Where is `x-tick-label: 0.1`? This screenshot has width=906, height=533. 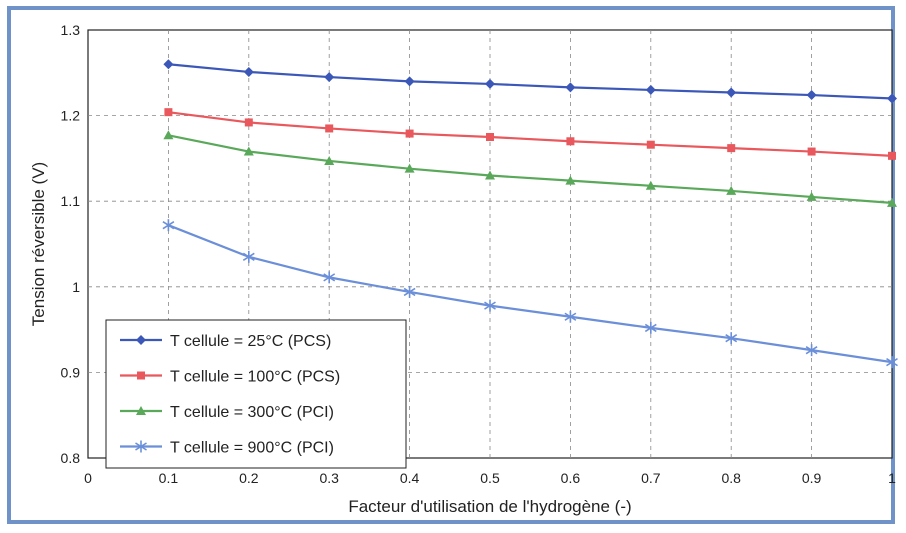 x-tick-label: 0.1 is located at coordinates (169, 478).